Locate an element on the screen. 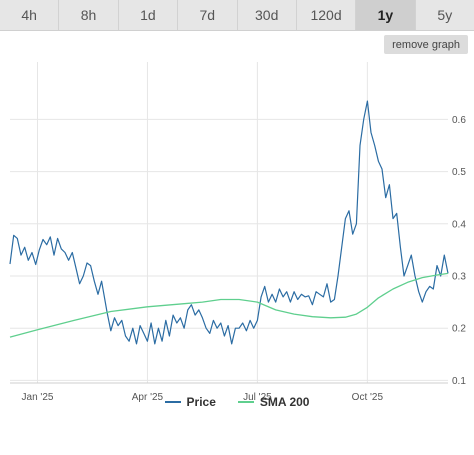 This screenshot has height=455, width=474. tab-8h: 8h is located at coordinates (89, 15).